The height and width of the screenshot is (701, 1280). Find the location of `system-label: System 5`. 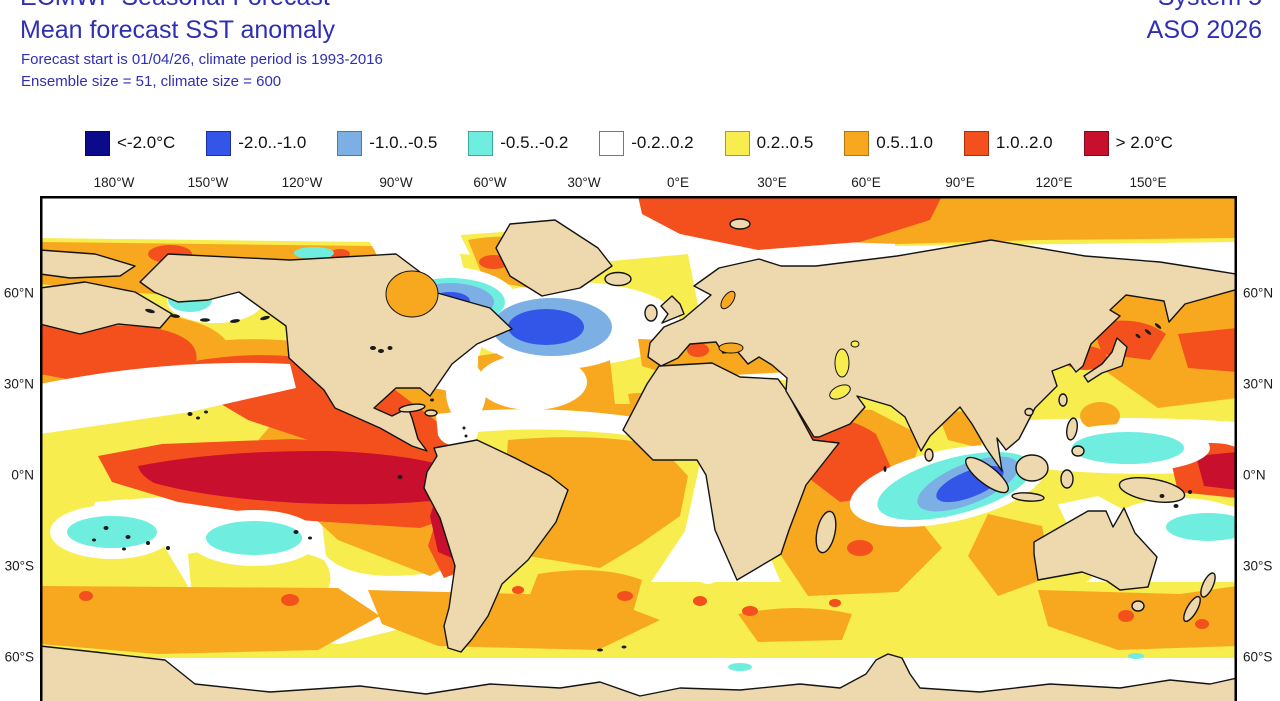

system-label: System 5 is located at coordinates (1210, 6).